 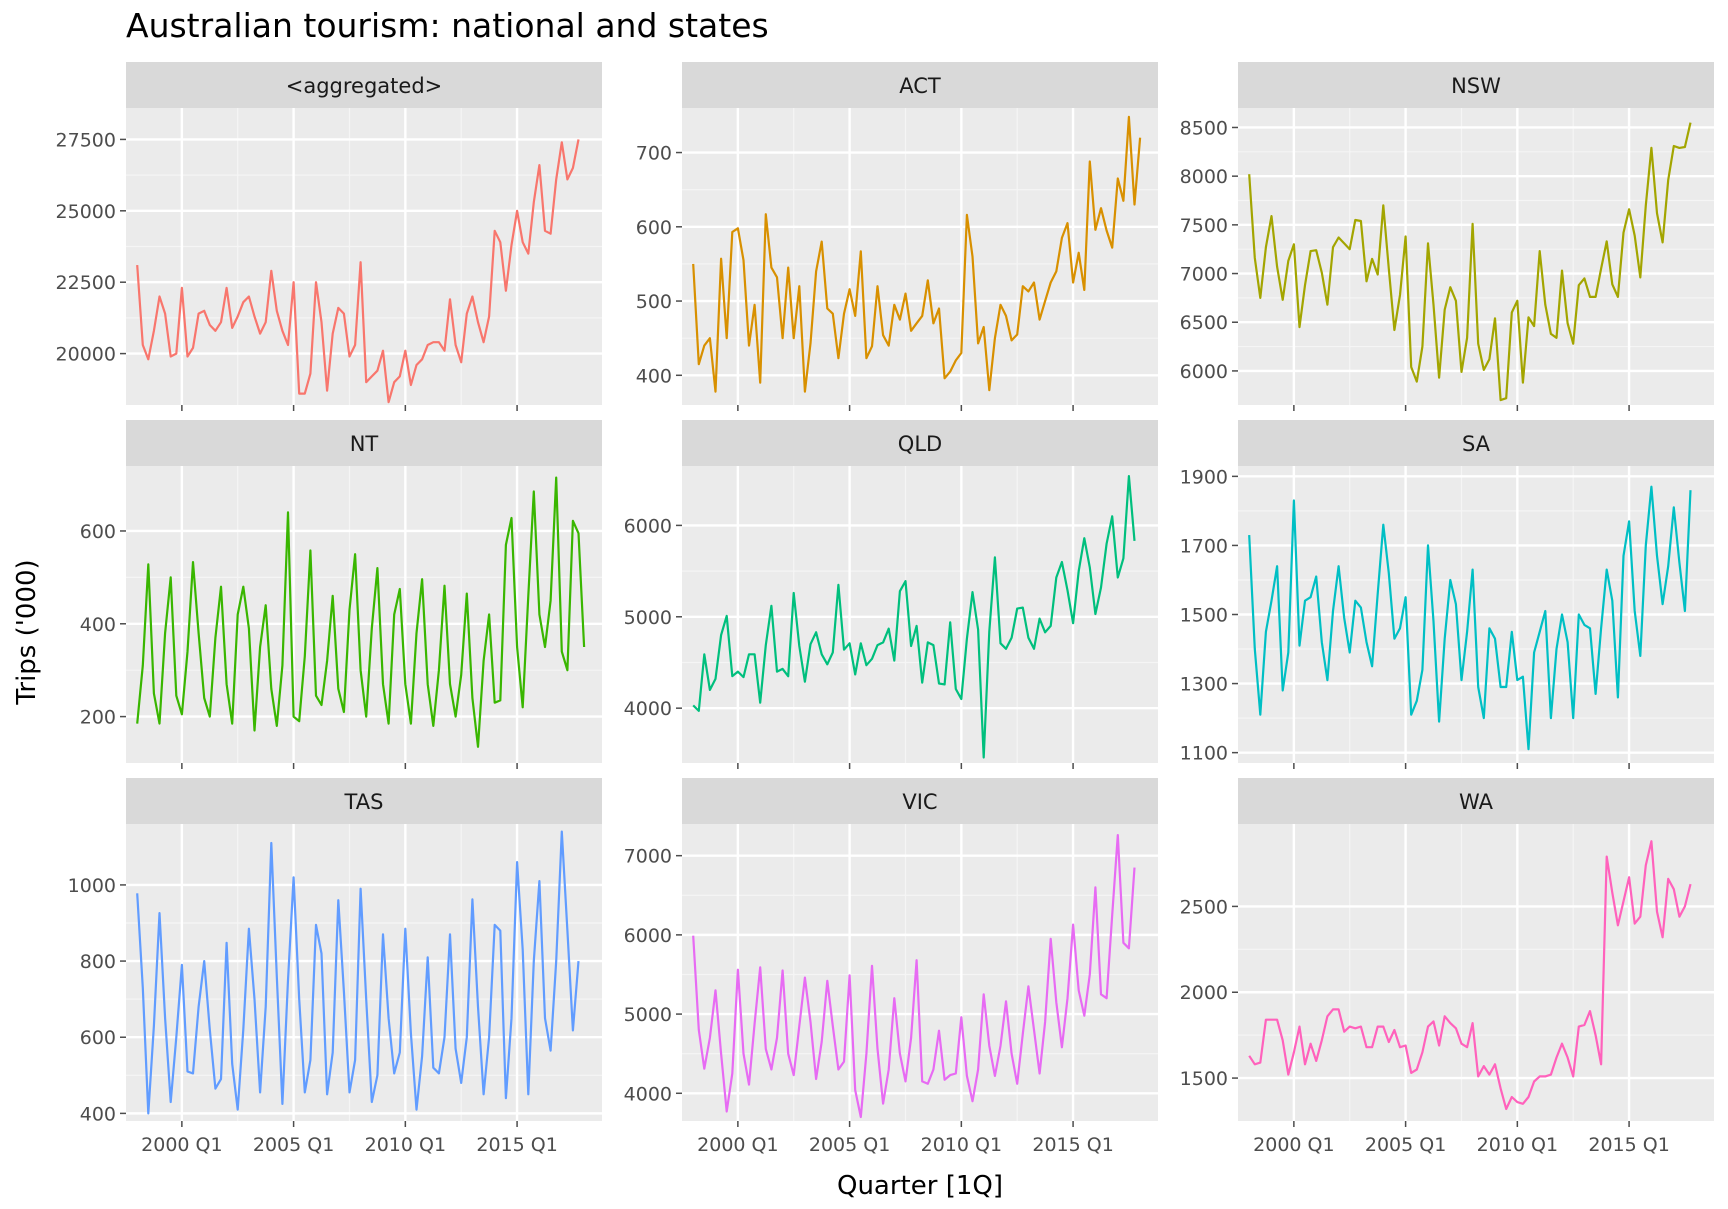 I want to click on y-tick-label: 200, so click(x=98, y=718).